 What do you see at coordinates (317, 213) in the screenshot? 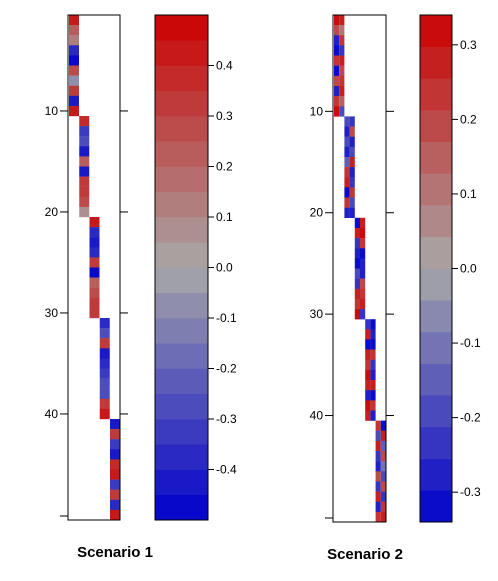
I see `y-tick-label: 20` at bounding box center [317, 213].